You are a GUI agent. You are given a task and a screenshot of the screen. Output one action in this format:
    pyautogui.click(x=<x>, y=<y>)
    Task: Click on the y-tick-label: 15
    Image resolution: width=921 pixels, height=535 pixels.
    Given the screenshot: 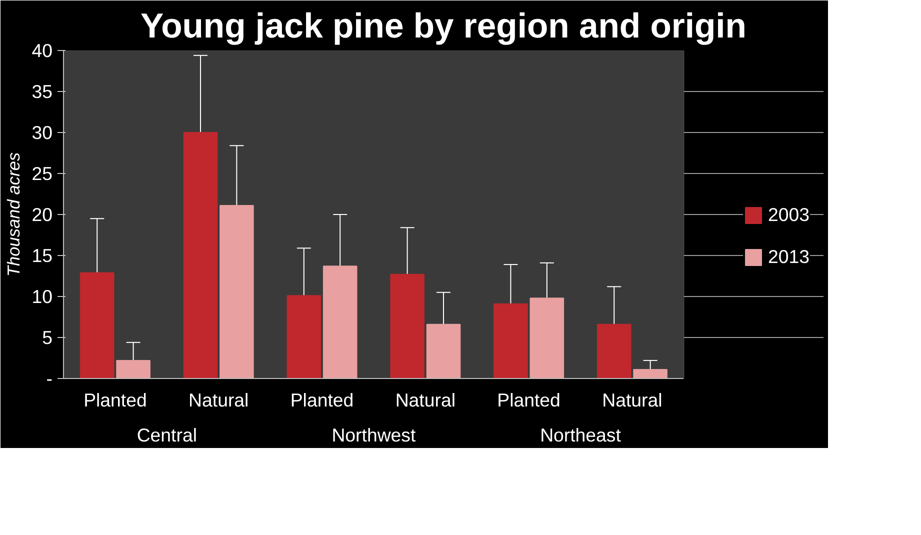 What is the action you would take?
    pyautogui.click(x=42, y=255)
    